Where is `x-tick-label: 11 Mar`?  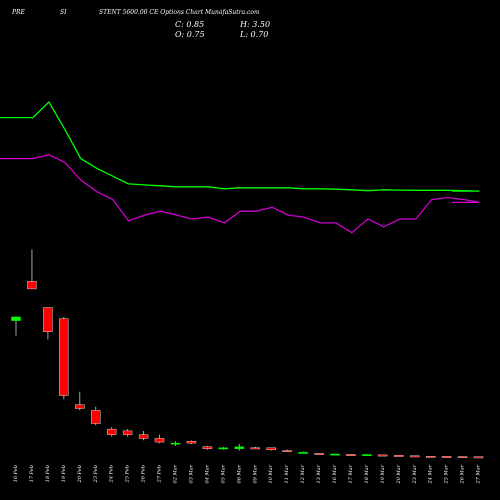 x-tick-label: 11 Mar is located at coordinates (287, 473).